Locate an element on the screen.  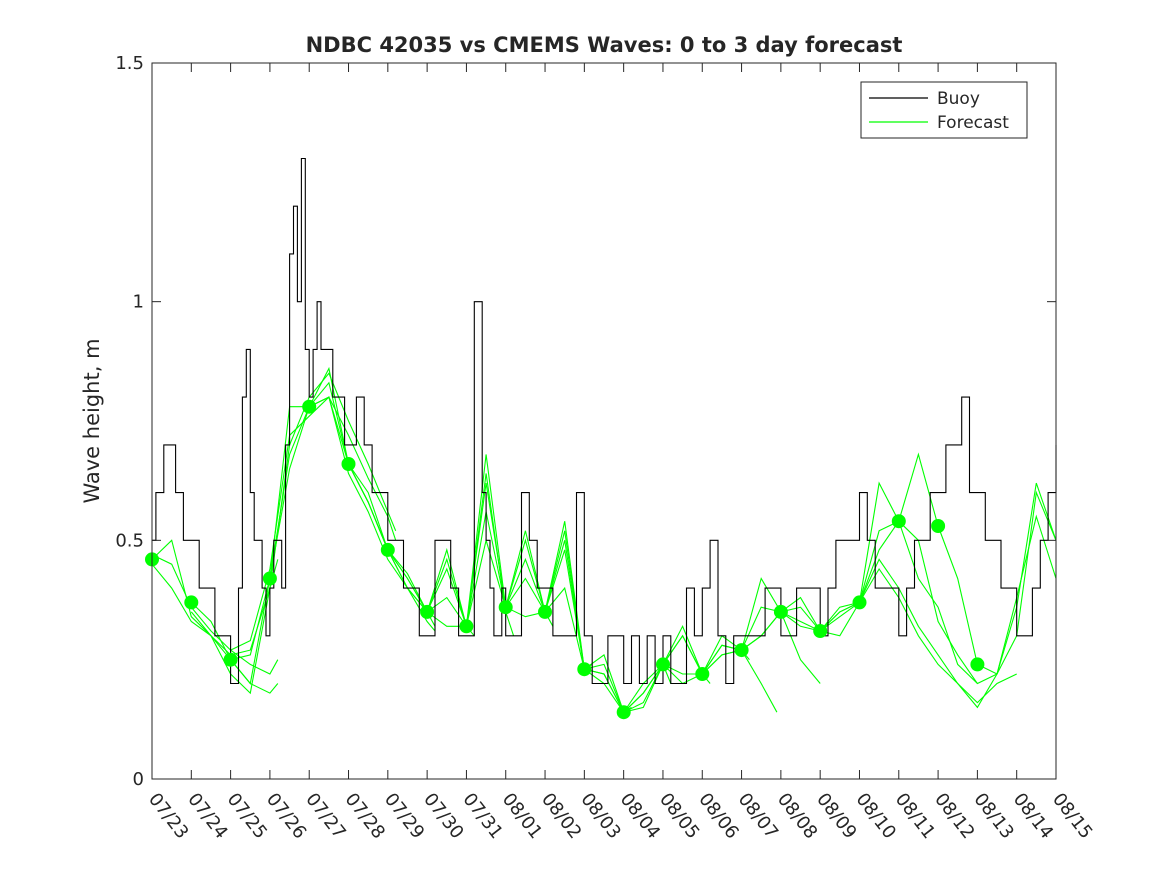
x-tick-label: 08/06 is located at coordinates (718, 816).